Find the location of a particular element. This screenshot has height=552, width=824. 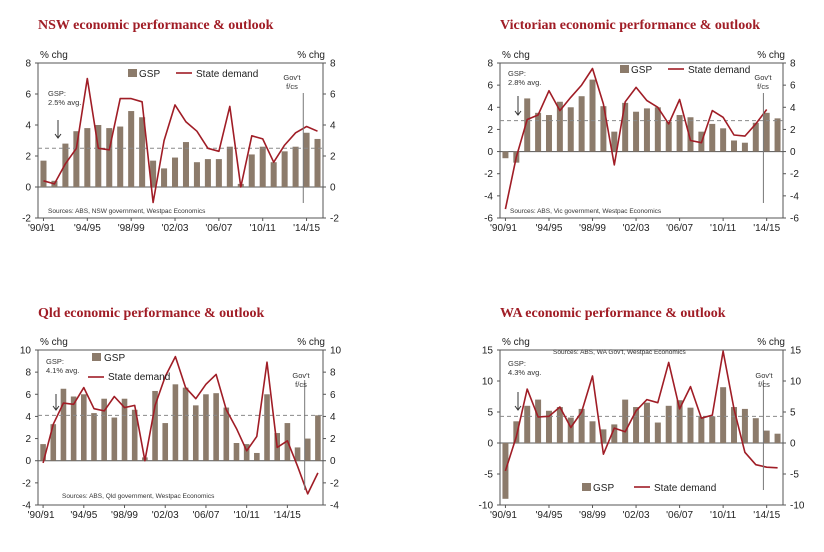

x-tick-label: '06/07 is located at coordinates (205, 515).